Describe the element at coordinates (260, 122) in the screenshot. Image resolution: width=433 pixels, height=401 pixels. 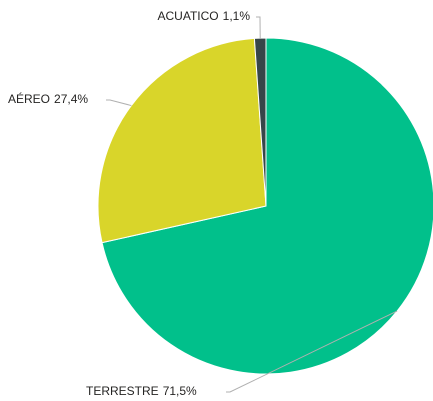
I see `pie-slice` at that location.